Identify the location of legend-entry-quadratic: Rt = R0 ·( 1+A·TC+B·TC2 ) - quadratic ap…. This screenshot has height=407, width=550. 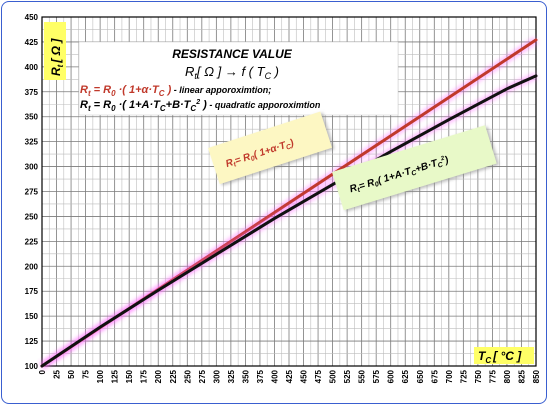
(200, 106).